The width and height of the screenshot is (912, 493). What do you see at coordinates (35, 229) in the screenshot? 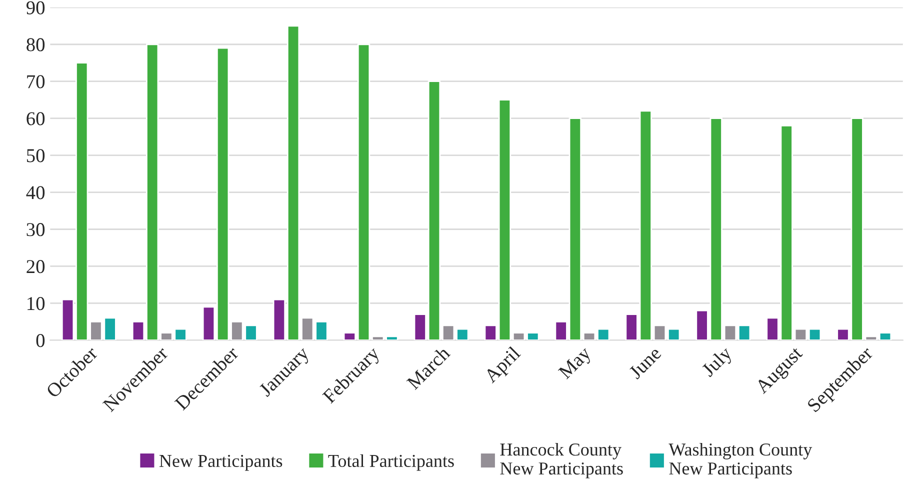
I see `y-tick-label: 30` at bounding box center [35, 229].